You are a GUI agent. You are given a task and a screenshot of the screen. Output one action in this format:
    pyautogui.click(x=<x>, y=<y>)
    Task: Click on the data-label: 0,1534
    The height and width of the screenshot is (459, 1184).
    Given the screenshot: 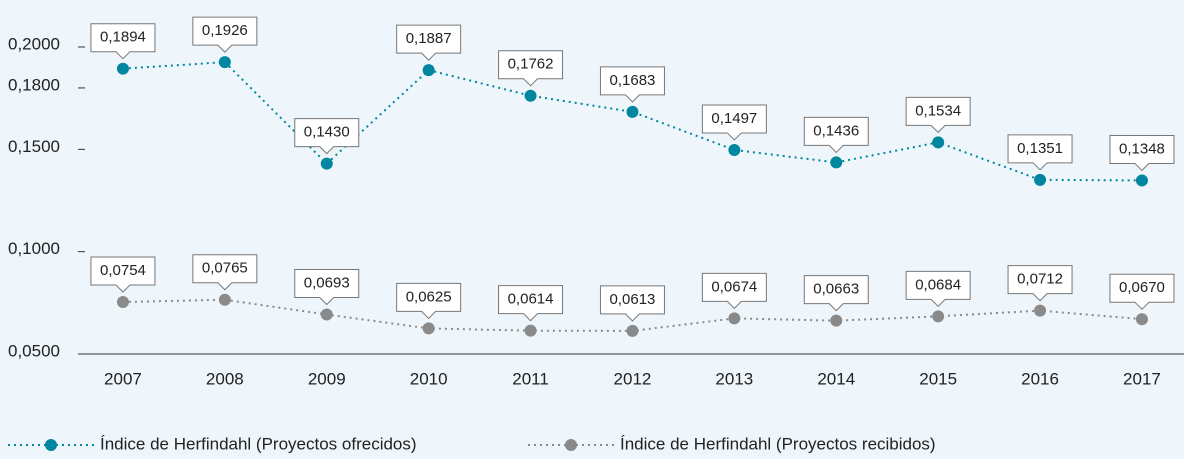 What is the action you would take?
    pyautogui.click(x=938, y=110)
    